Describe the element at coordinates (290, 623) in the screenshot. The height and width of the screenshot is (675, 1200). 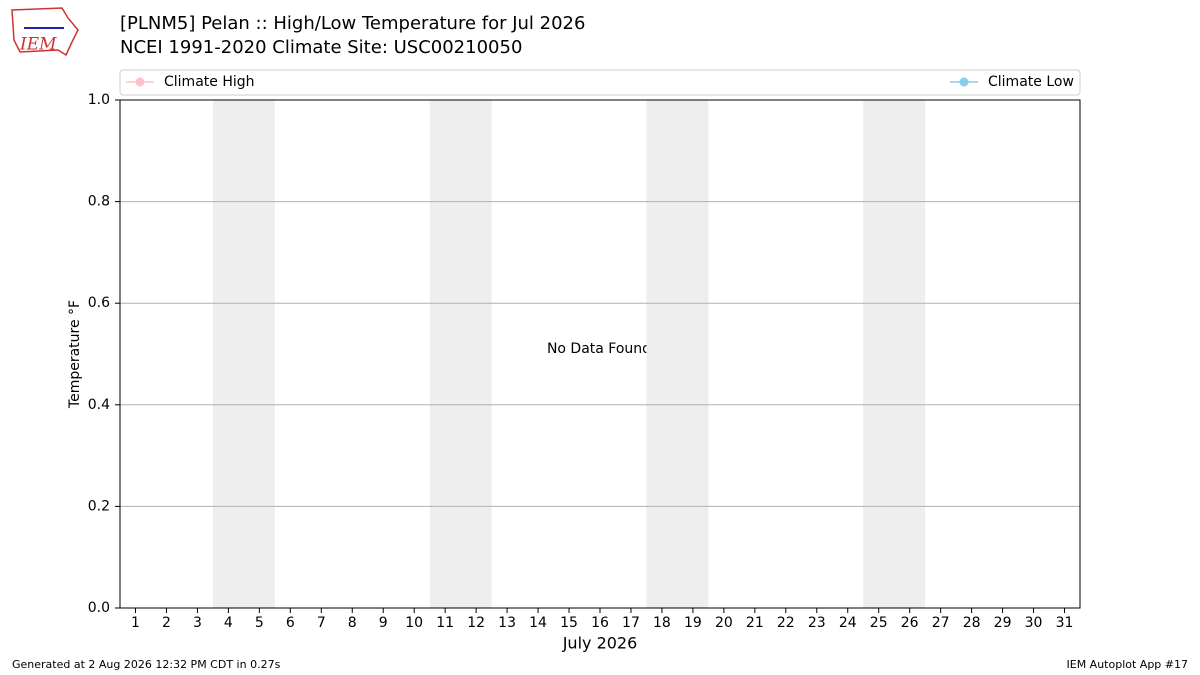
I see `x-tick-label: 6` at that location.